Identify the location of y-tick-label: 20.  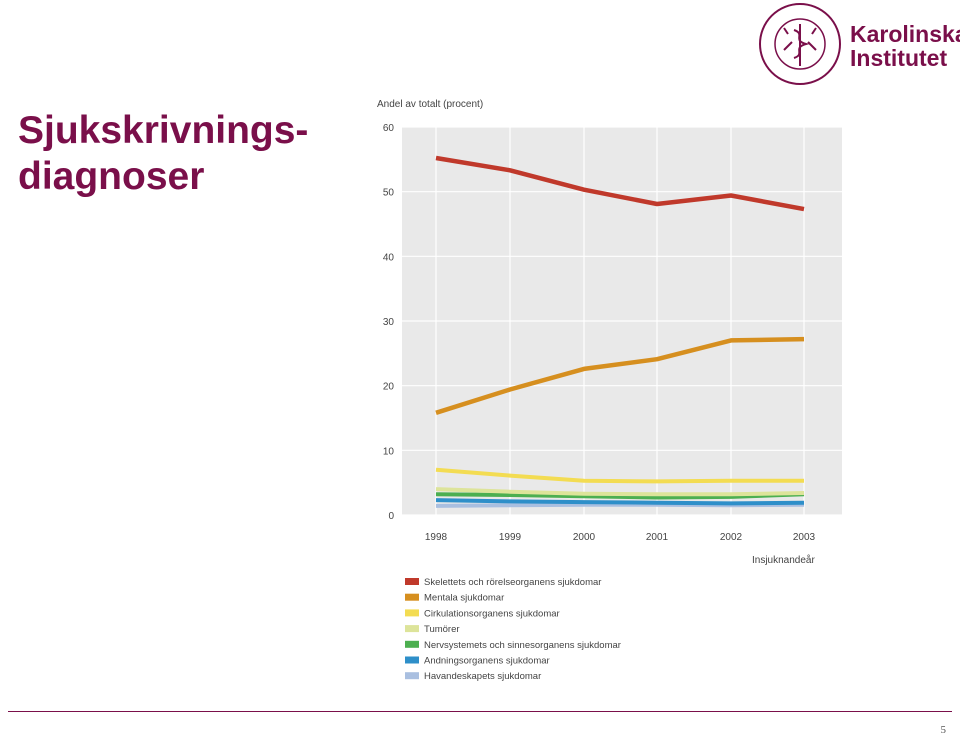
(389, 387).